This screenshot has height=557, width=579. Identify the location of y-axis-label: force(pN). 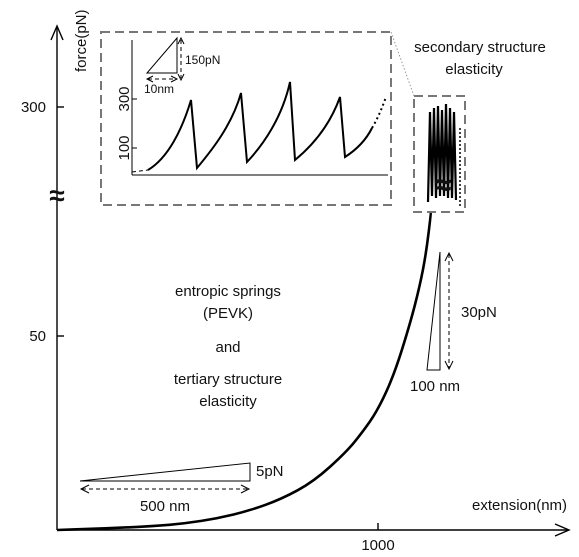
(81, 40).